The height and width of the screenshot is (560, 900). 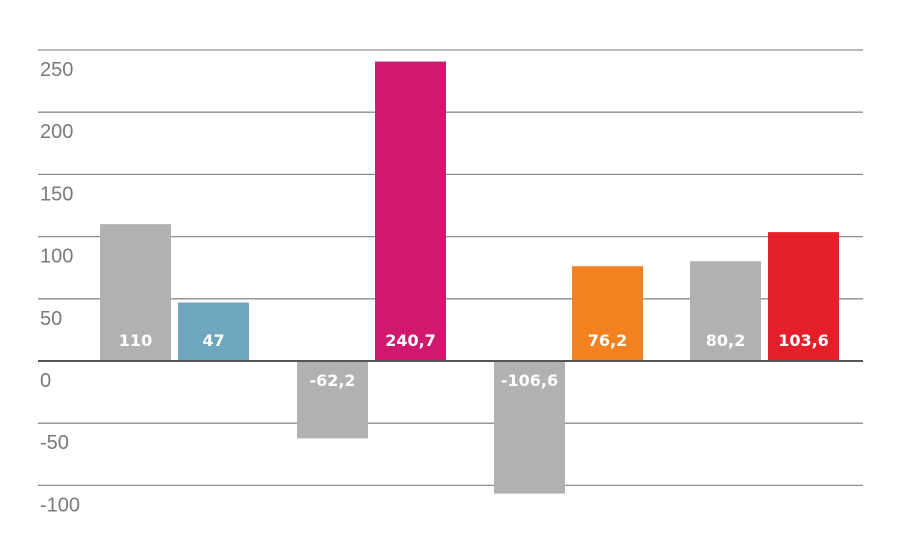 I want to click on bar-value-label: 103,6, so click(x=803, y=340).